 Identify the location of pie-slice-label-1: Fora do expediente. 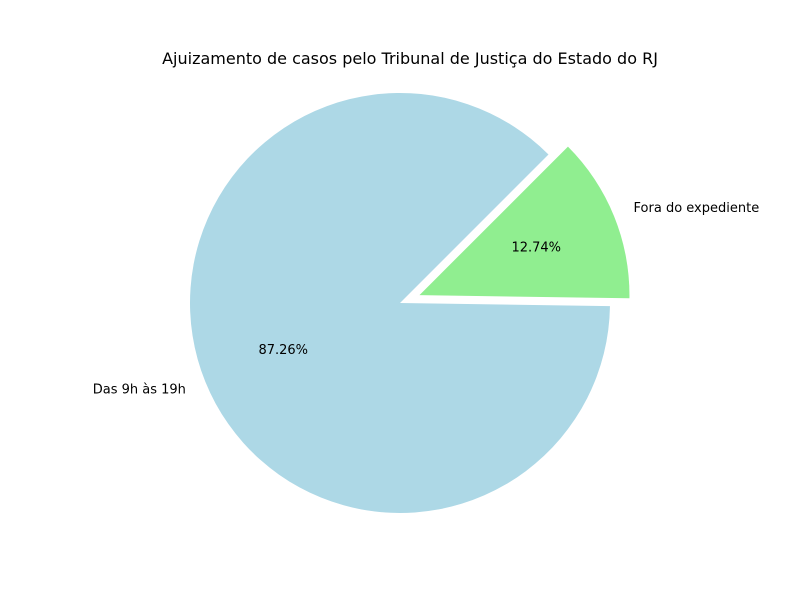
(697, 208).